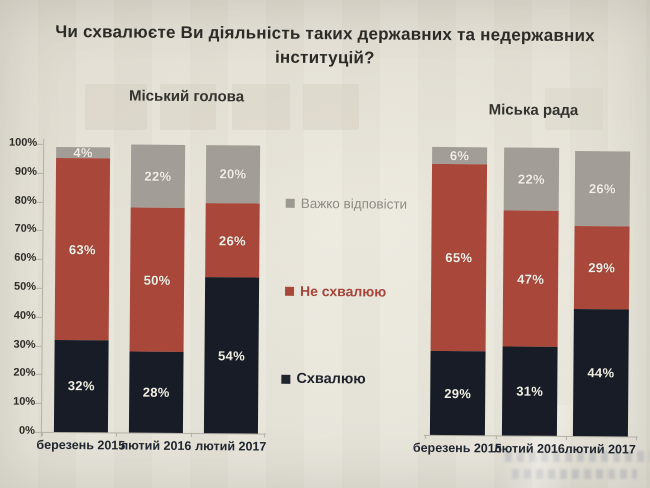  I want to click on legend-item-disapprove: Не схвалюю, so click(335, 291).